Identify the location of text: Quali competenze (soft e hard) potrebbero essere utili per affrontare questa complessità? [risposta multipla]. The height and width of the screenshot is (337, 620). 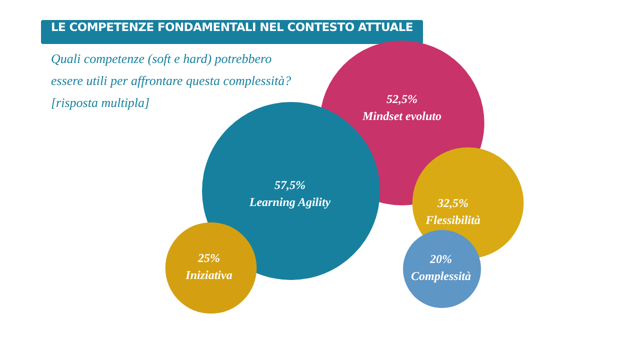
(171, 81).